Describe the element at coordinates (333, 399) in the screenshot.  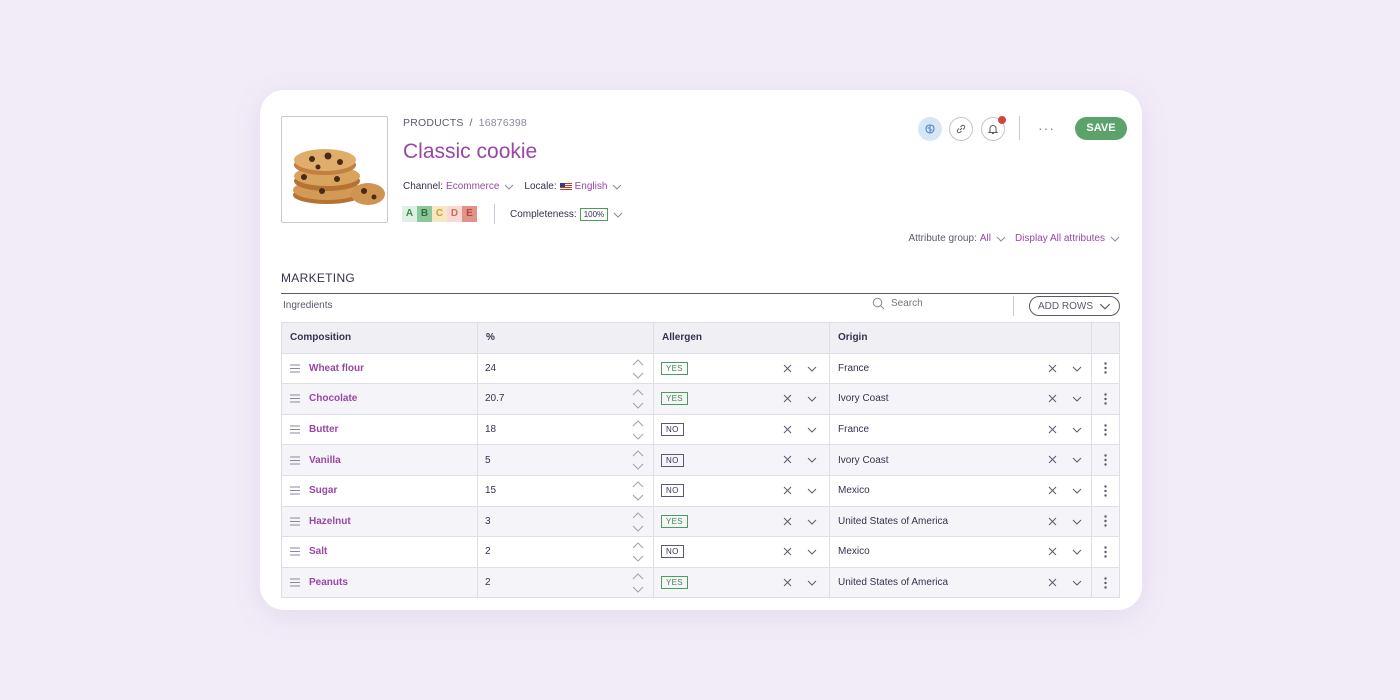
I see `ingredient-name: Chocolate` at that location.